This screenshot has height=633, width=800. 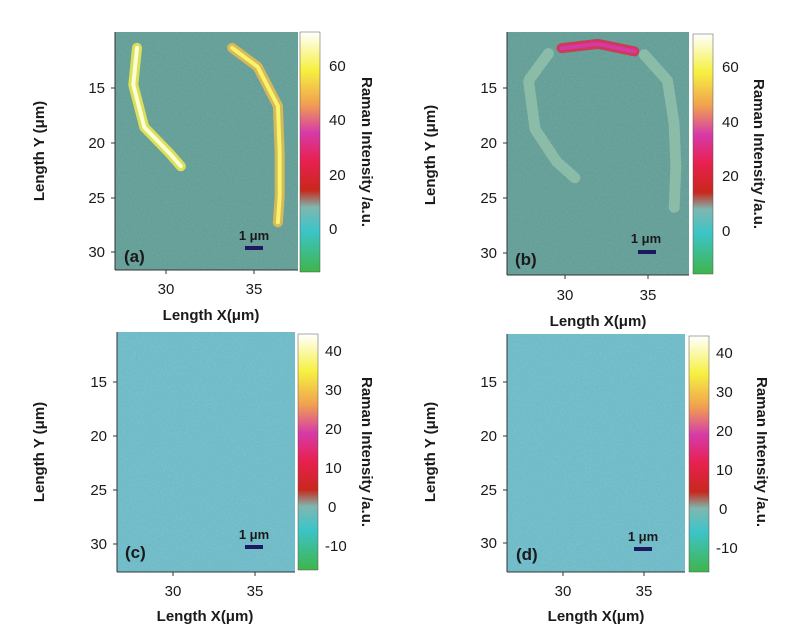 I want to click on panel-label: (c), so click(x=135, y=552).